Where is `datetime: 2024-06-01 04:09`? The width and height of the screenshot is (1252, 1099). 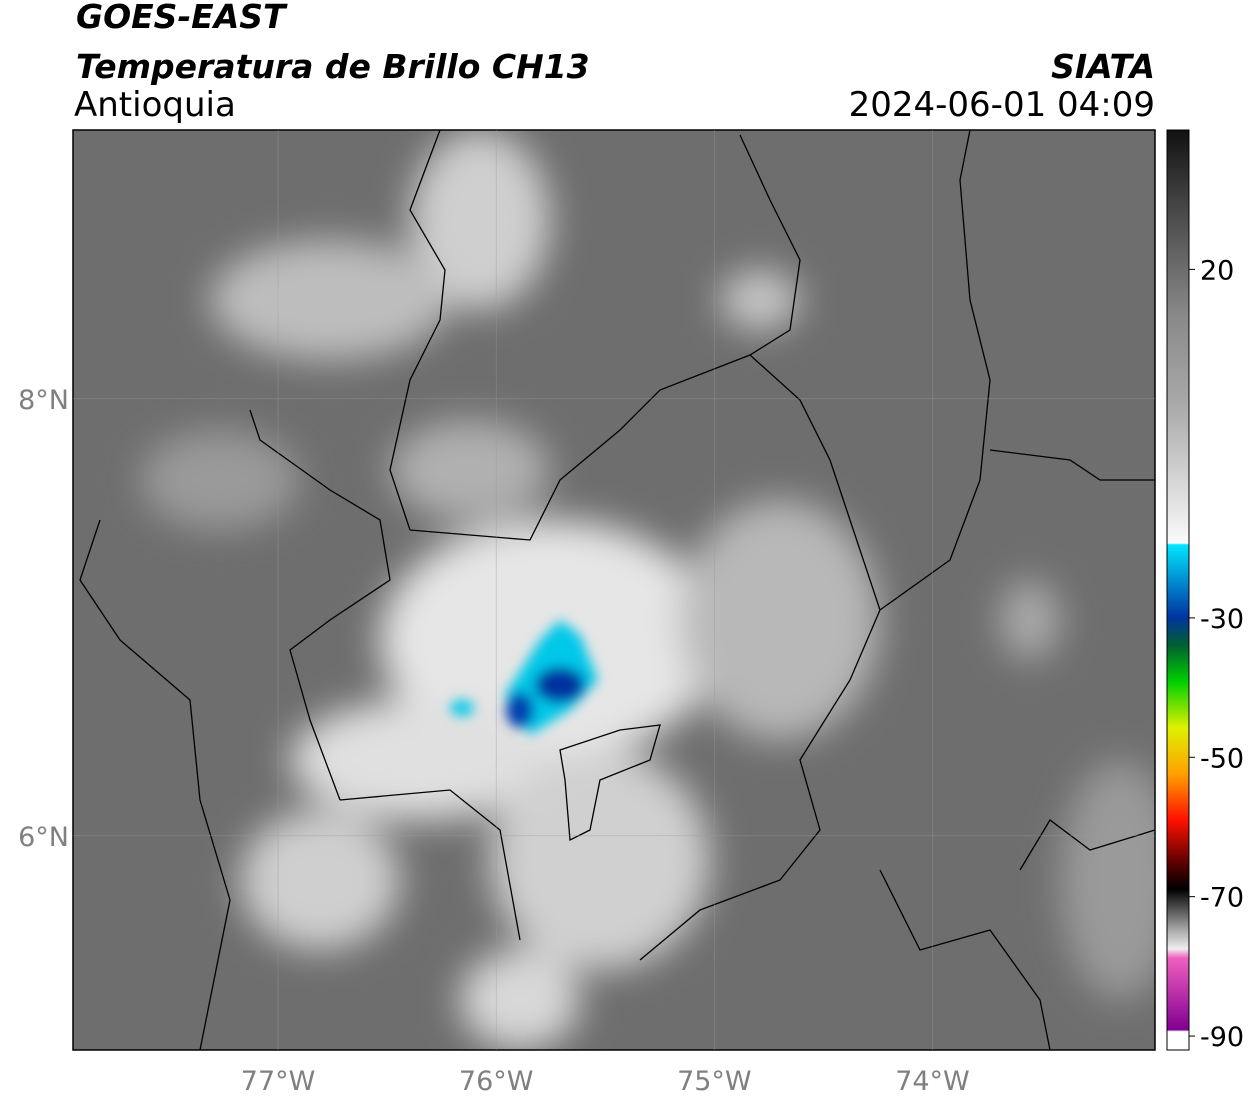
datetime: 2024-06-01 04:09 is located at coordinates (1002, 105).